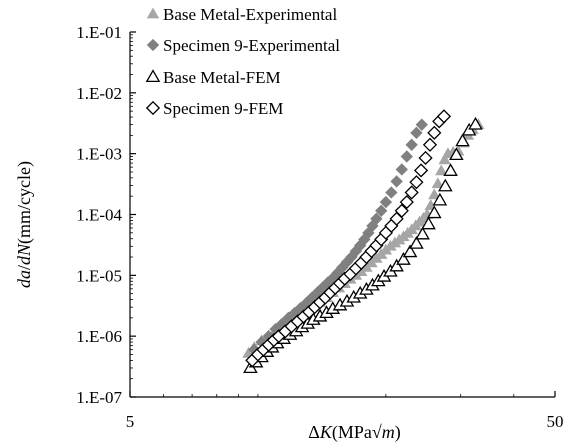 This screenshot has height=443, width=569. Describe the element at coordinates (223, 108) in the screenshot. I see `legend-label: Specimen 9-FEM` at that location.